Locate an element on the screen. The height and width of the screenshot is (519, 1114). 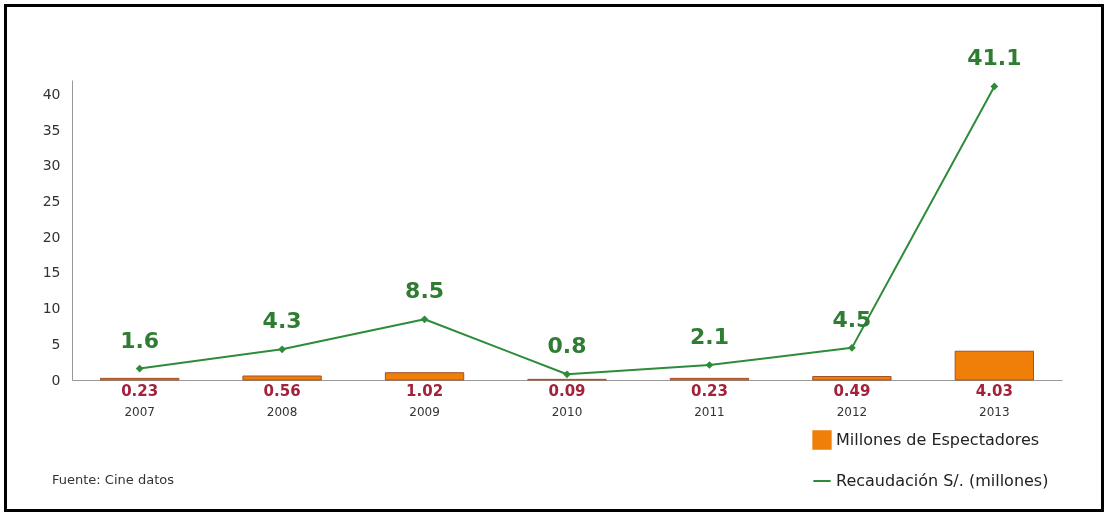
legend-label: Recaudación S/. (millones) is located at coordinates (942, 480).